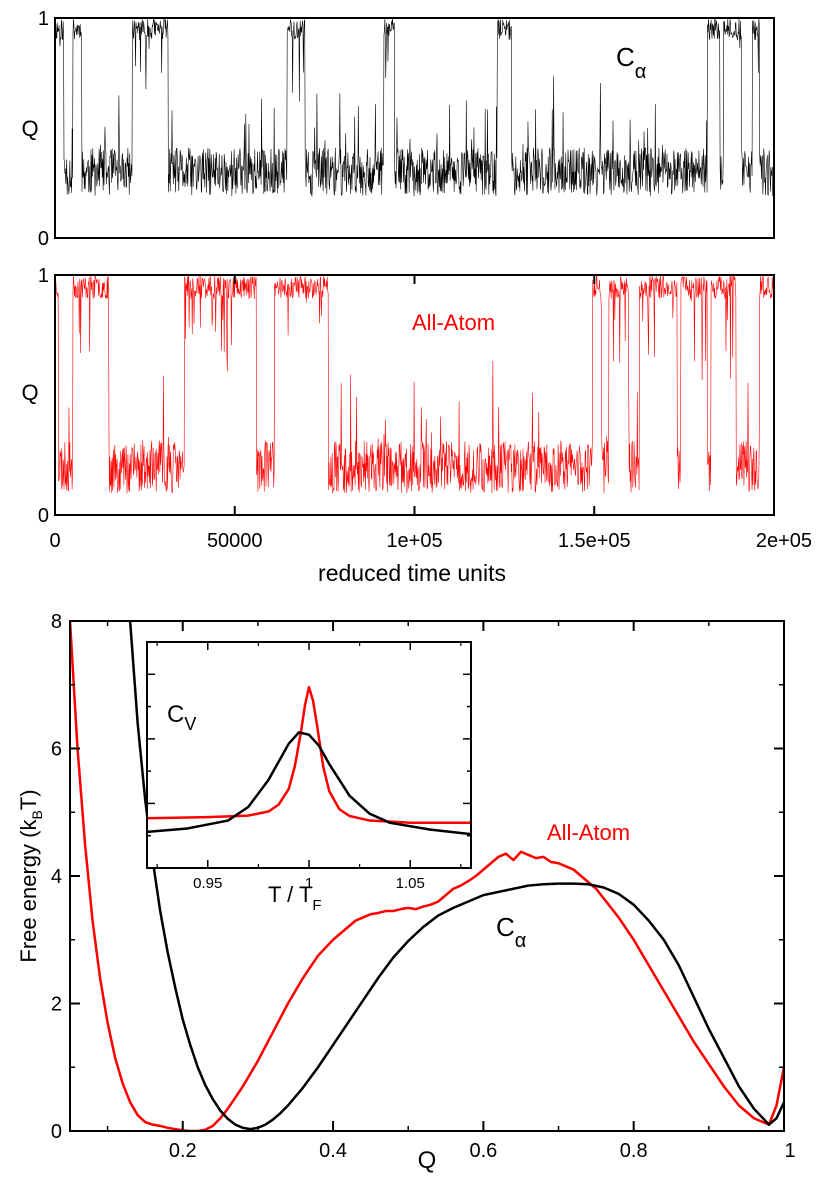  What do you see at coordinates (594, 541) in the screenshot?
I see `middle-x-tick-label: 1.5e+05` at bounding box center [594, 541].